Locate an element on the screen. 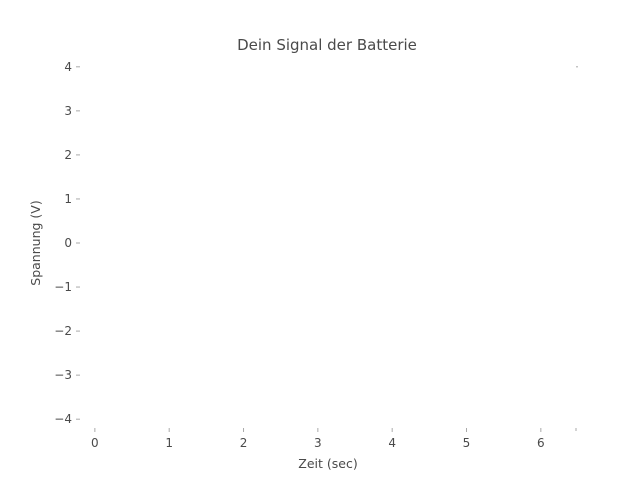 The height and width of the screenshot is (480, 640). x-tick-label: 5 is located at coordinates (467, 443).